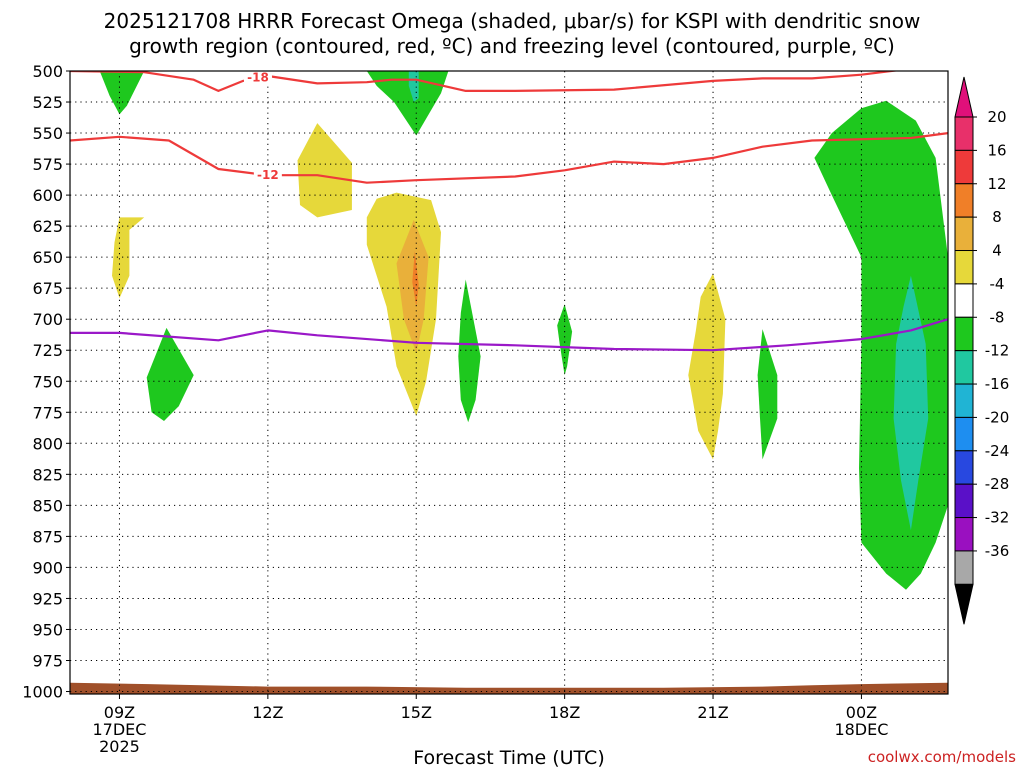 Image resolution: width=1024 pixels, height=768 pixels. What do you see at coordinates (964, 604) in the screenshot?
I see `colorbar-bottom-arrow` at bounding box center [964, 604].